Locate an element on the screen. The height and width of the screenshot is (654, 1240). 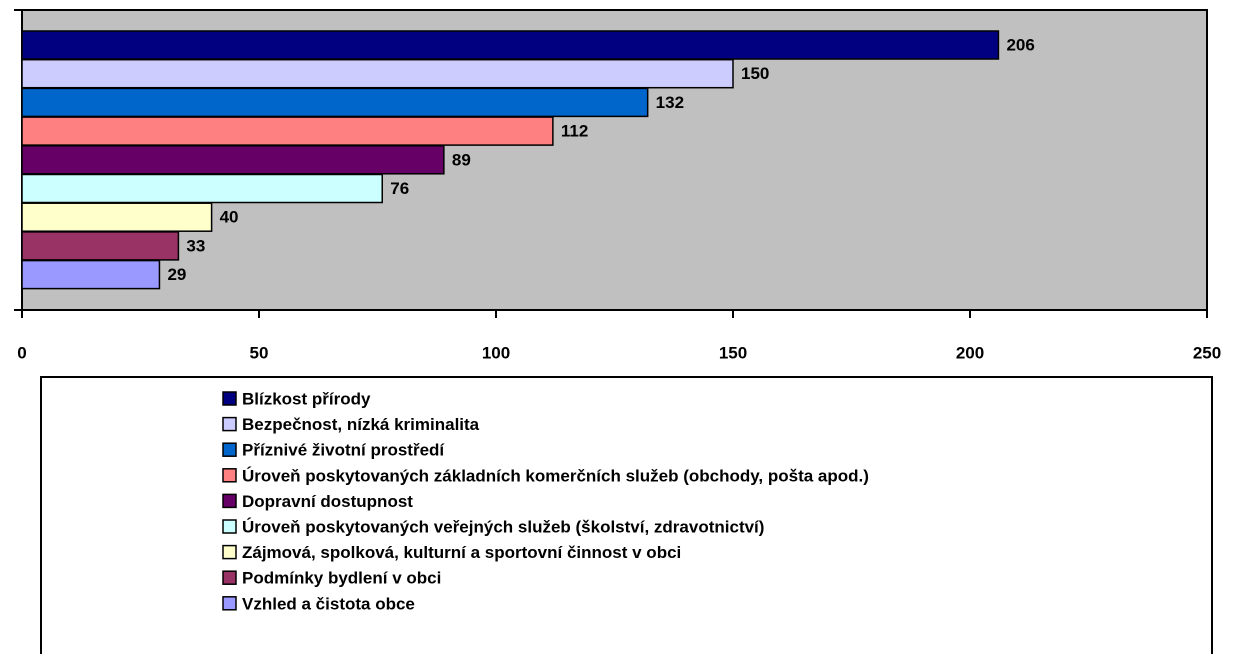
data-label: 76 is located at coordinates (399, 188).